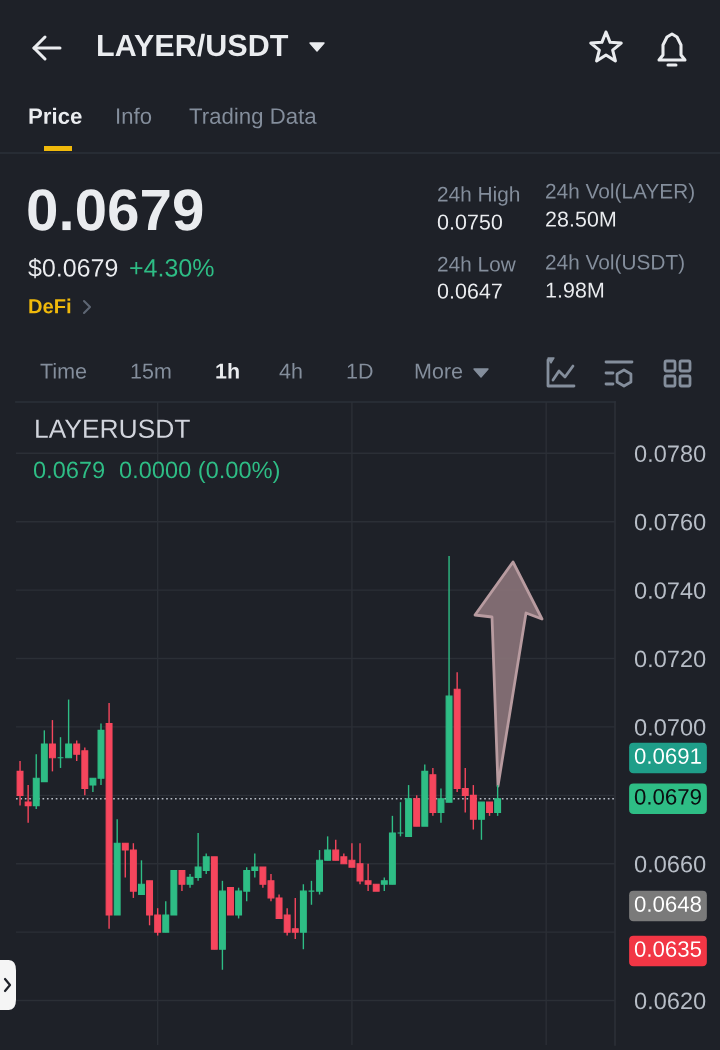 The image size is (720, 1050). Describe the element at coordinates (477, 264) in the screenshot. I see `text: 24h Low` at that location.